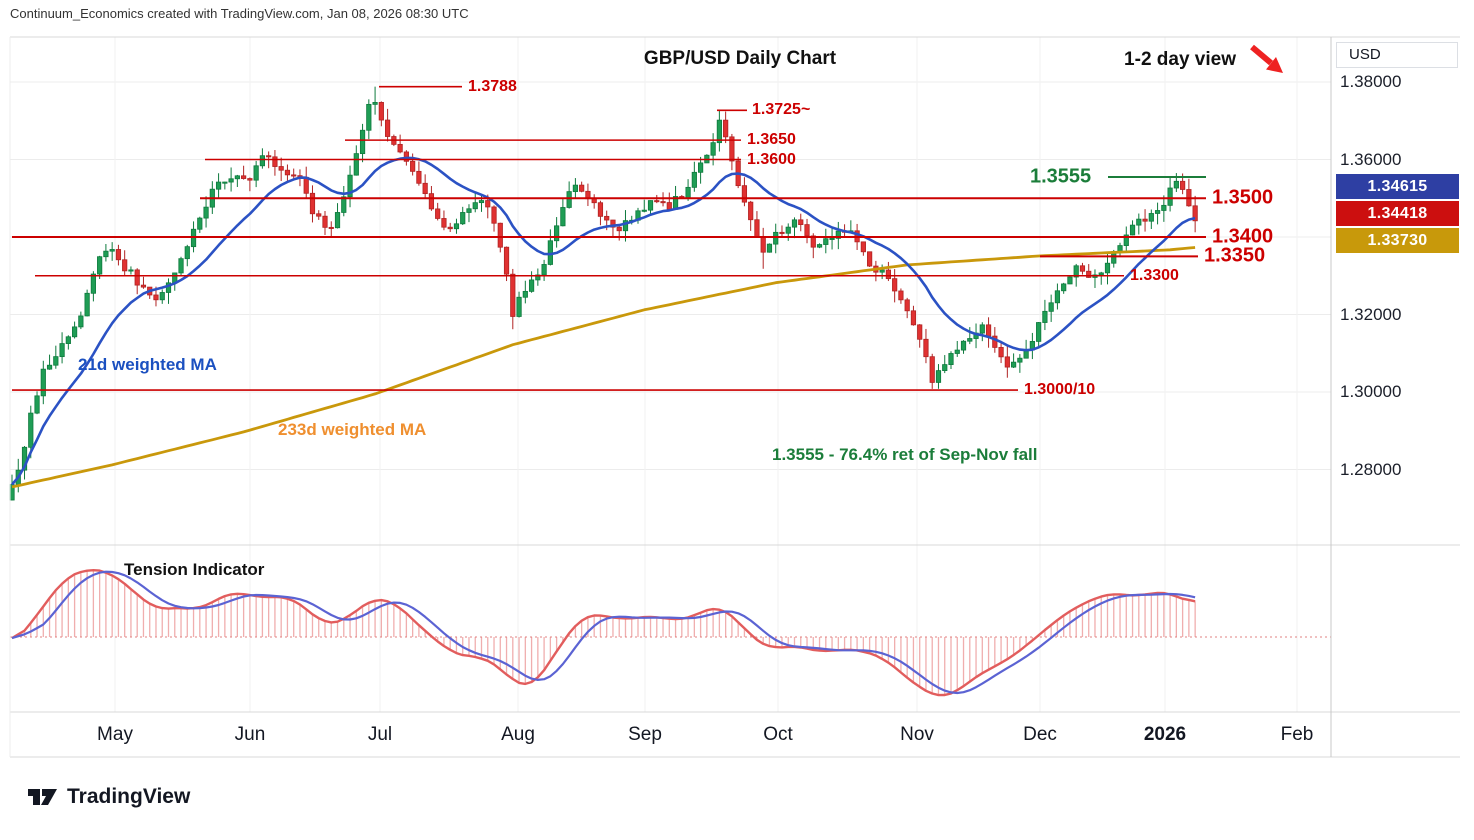 The image size is (1474, 840). What do you see at coordinates (771, 159) in the screenshot?
I see `level-label-1.3600: 1.3600` at bounding box center [771, 159].